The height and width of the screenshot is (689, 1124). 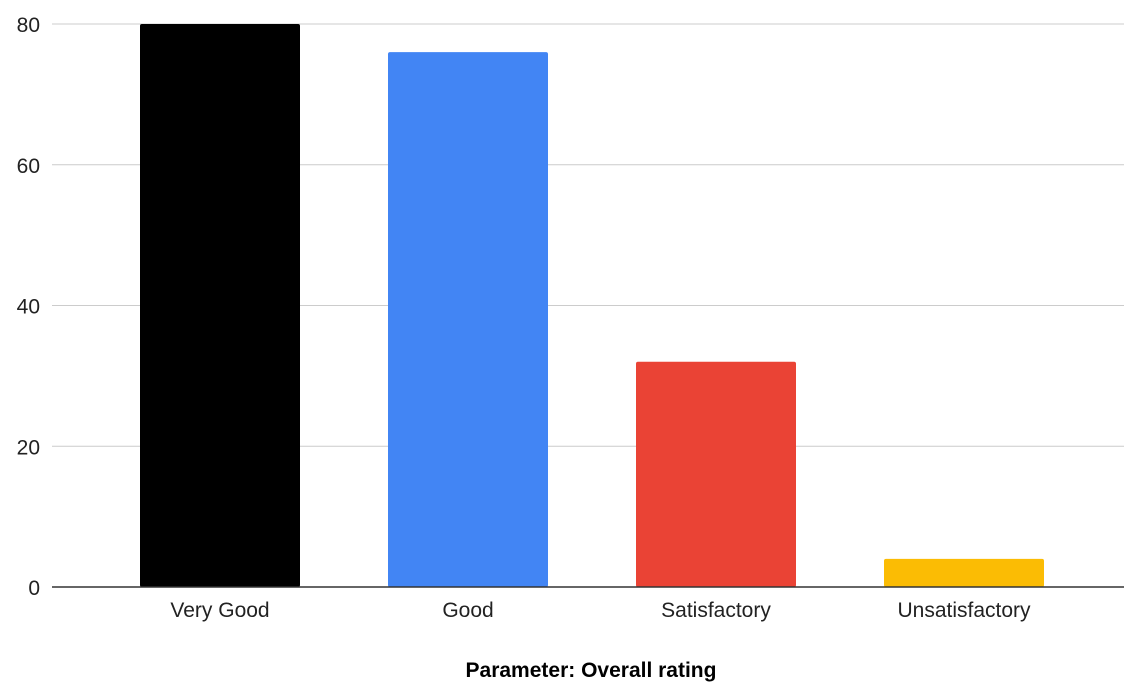 I want to click on y-tick-label: 0, so click(x=34, y=588).